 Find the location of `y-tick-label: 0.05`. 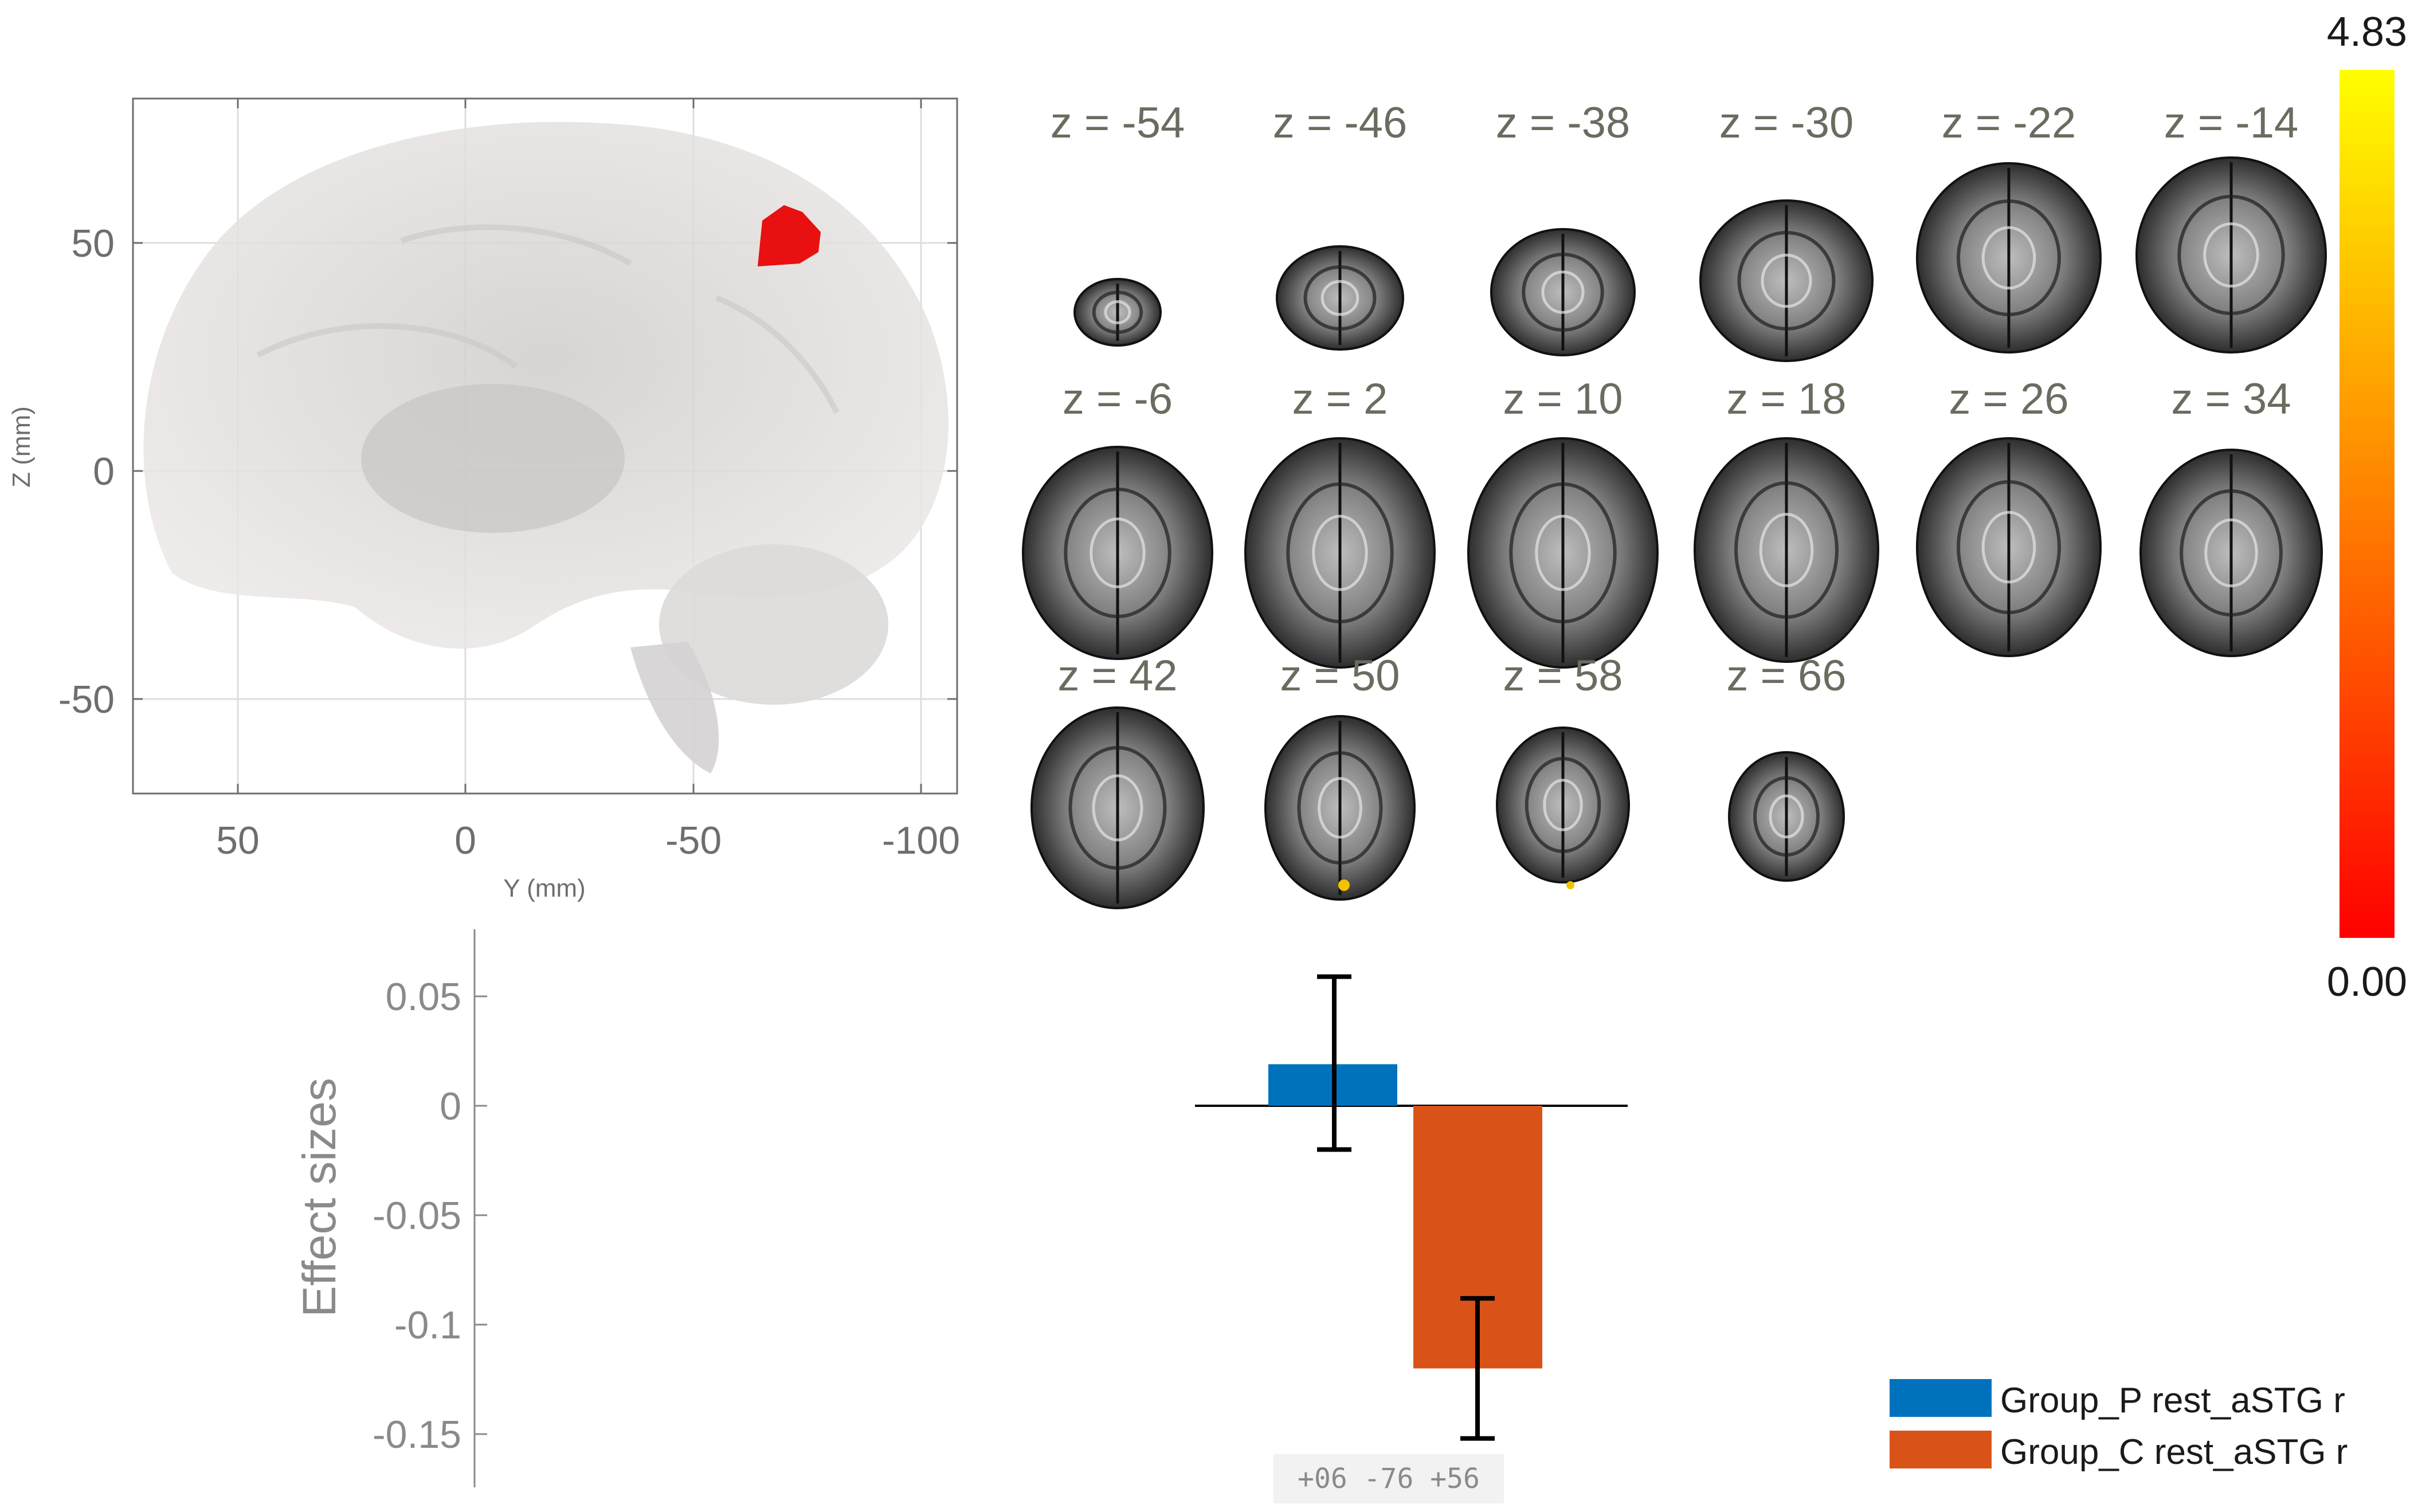

y-tick-label: 0.05 is located at coordinates (423, 997).